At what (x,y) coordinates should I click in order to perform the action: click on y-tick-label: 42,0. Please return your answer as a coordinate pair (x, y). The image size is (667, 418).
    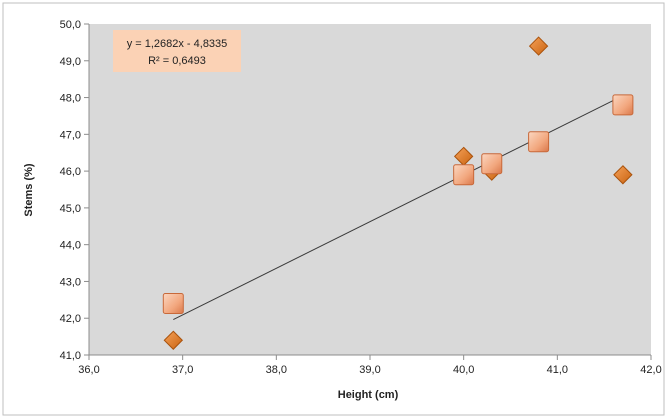
    Looking at the image, I should click on (70, 319).